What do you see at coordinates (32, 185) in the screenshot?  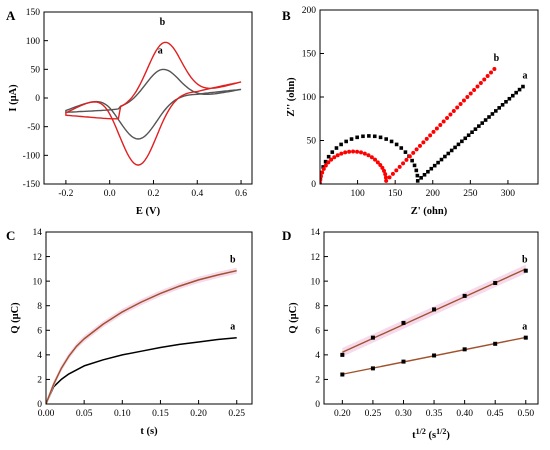 I see `y-tick-label: -150` at bounding box center [32, 185].